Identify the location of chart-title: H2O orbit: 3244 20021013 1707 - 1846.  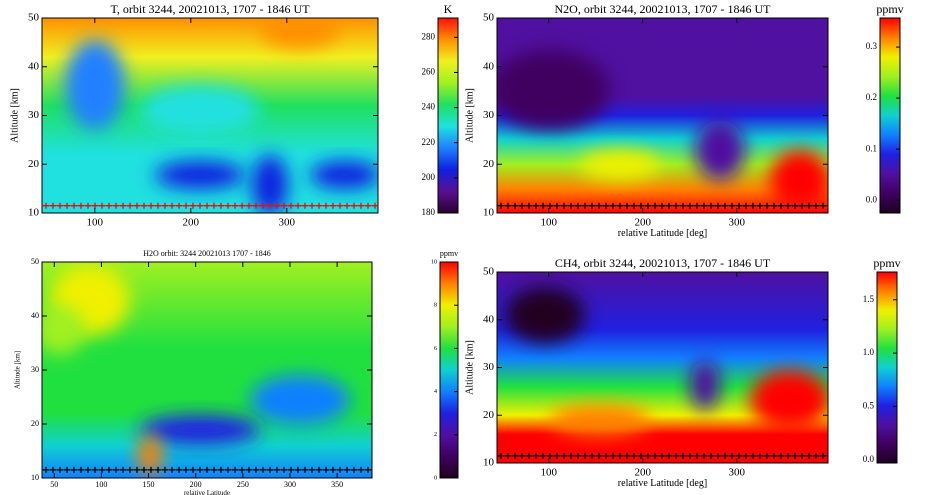
(207, 253).